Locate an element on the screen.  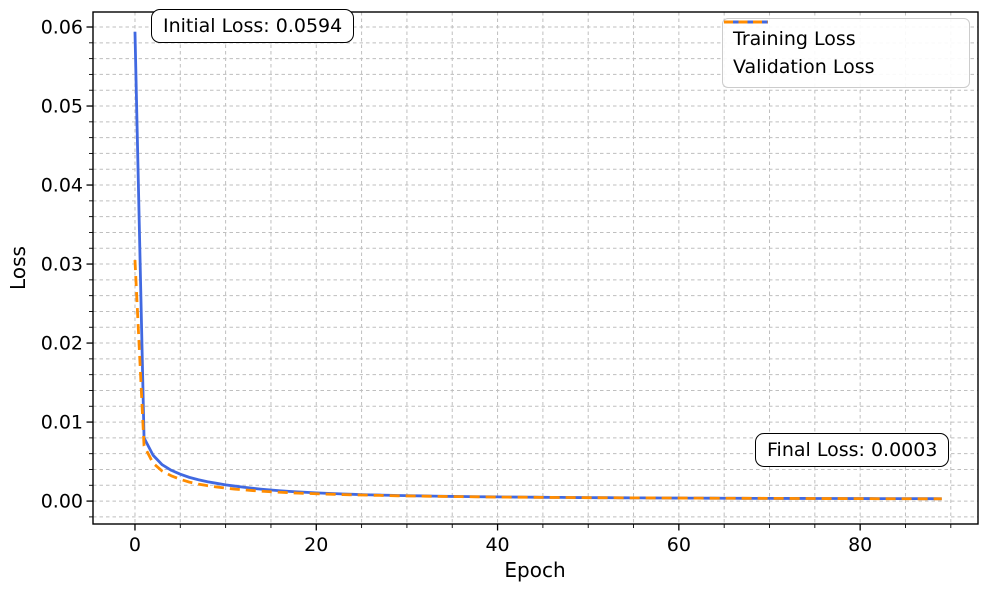
x-tick-label: 20 is located at coordinates (316, 545).